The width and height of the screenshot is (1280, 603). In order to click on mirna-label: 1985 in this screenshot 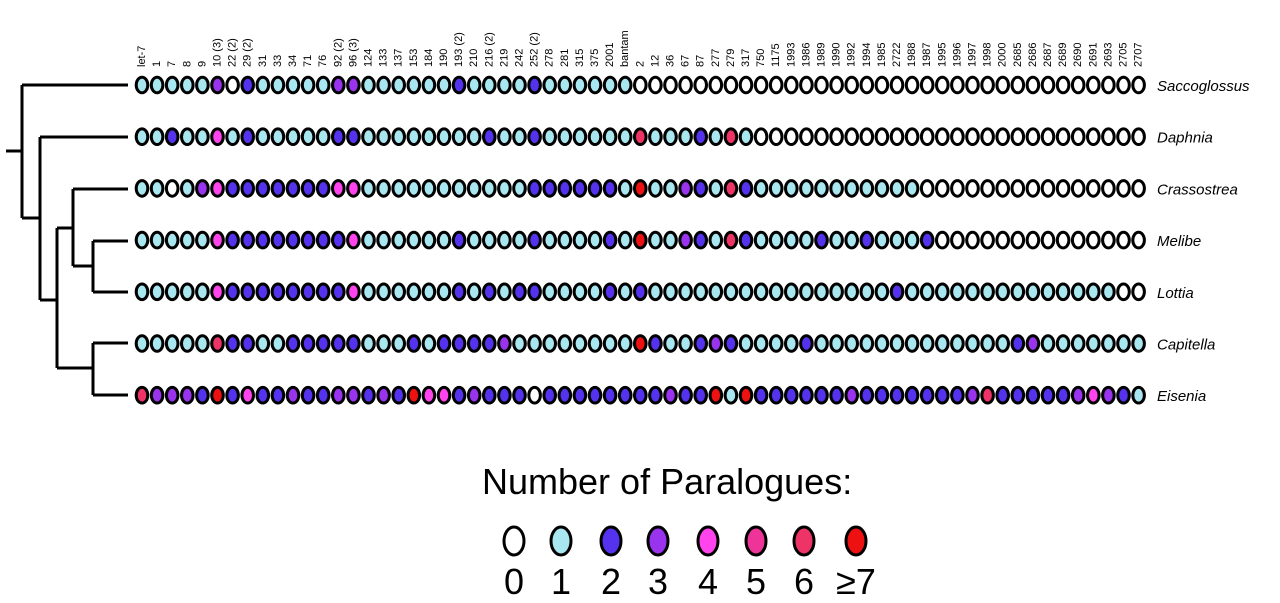, I will do `click(882, 55)`.